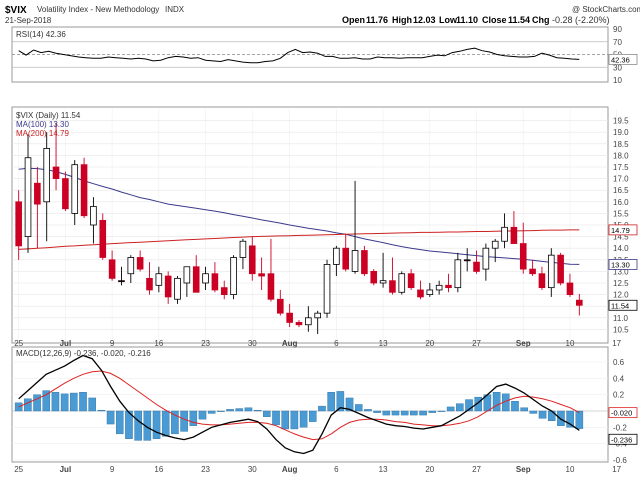 Image resolution: width=640 pixels, height=477 pixels. I want to click on rsi-last-label-box, so click(623, 59).